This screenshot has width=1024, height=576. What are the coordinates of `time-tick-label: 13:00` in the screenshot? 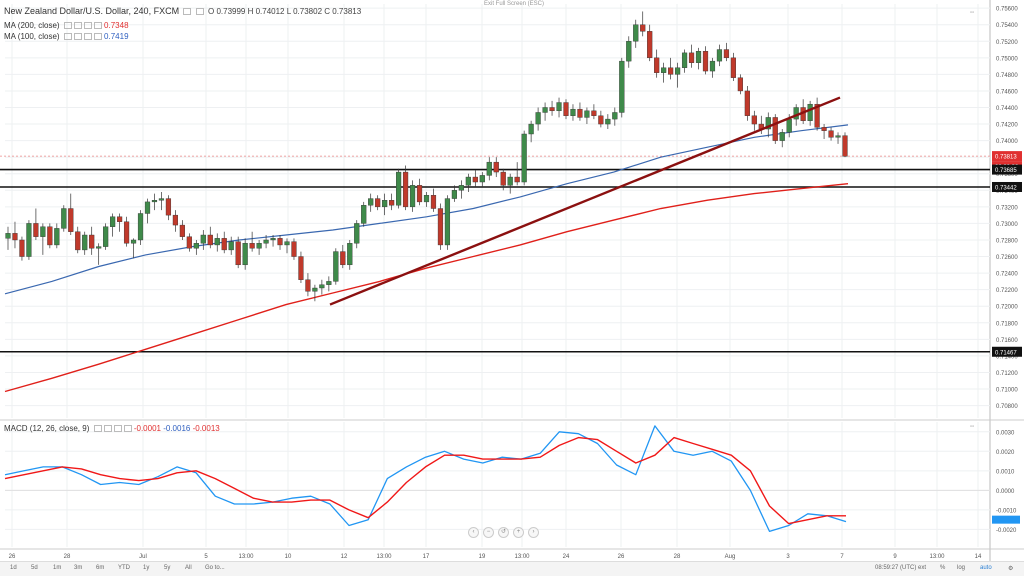 It's located at (246, 557).